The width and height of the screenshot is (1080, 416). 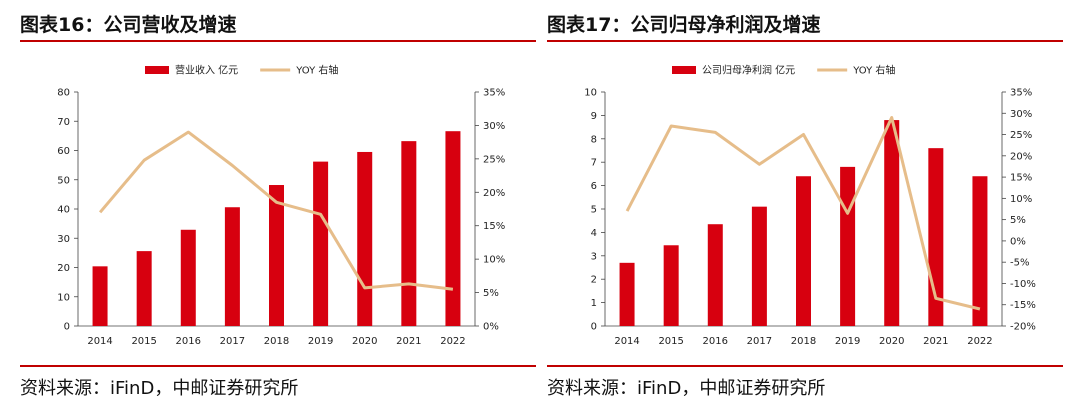 I want to click on right-tick-label: -20%, so click(x=1023, y=327).